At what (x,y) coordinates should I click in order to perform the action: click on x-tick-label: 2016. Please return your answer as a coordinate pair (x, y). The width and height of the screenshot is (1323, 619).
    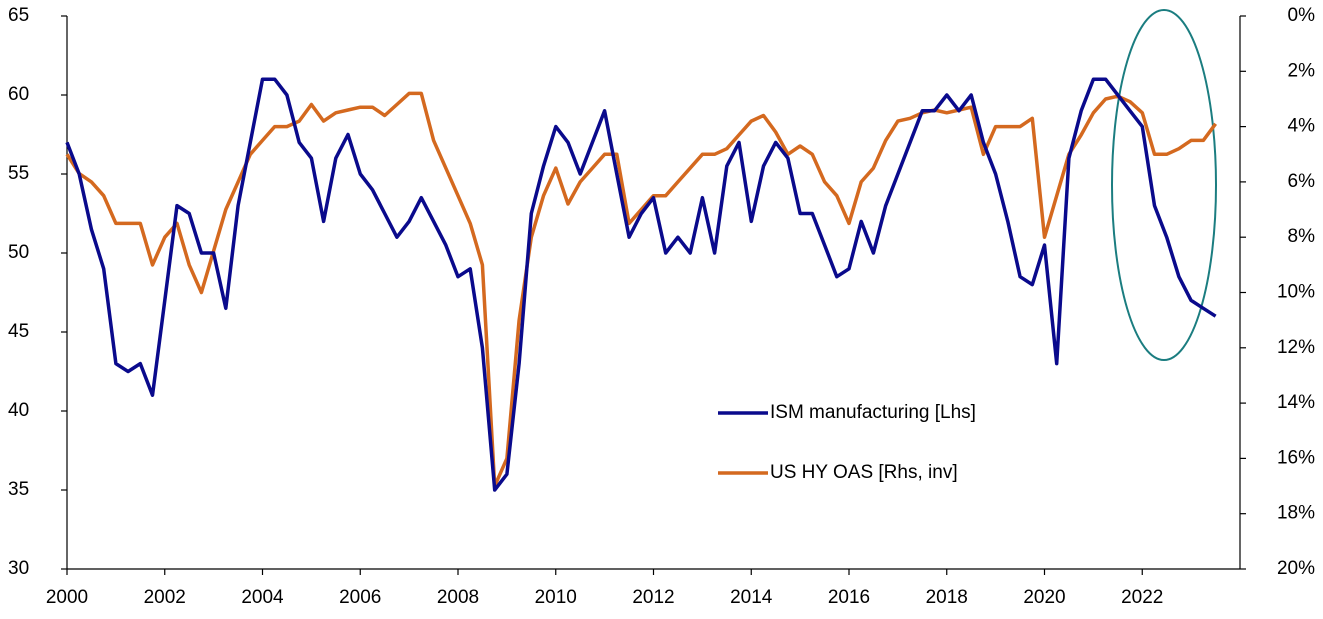
    Looking at the image, I should click on (849, 597).